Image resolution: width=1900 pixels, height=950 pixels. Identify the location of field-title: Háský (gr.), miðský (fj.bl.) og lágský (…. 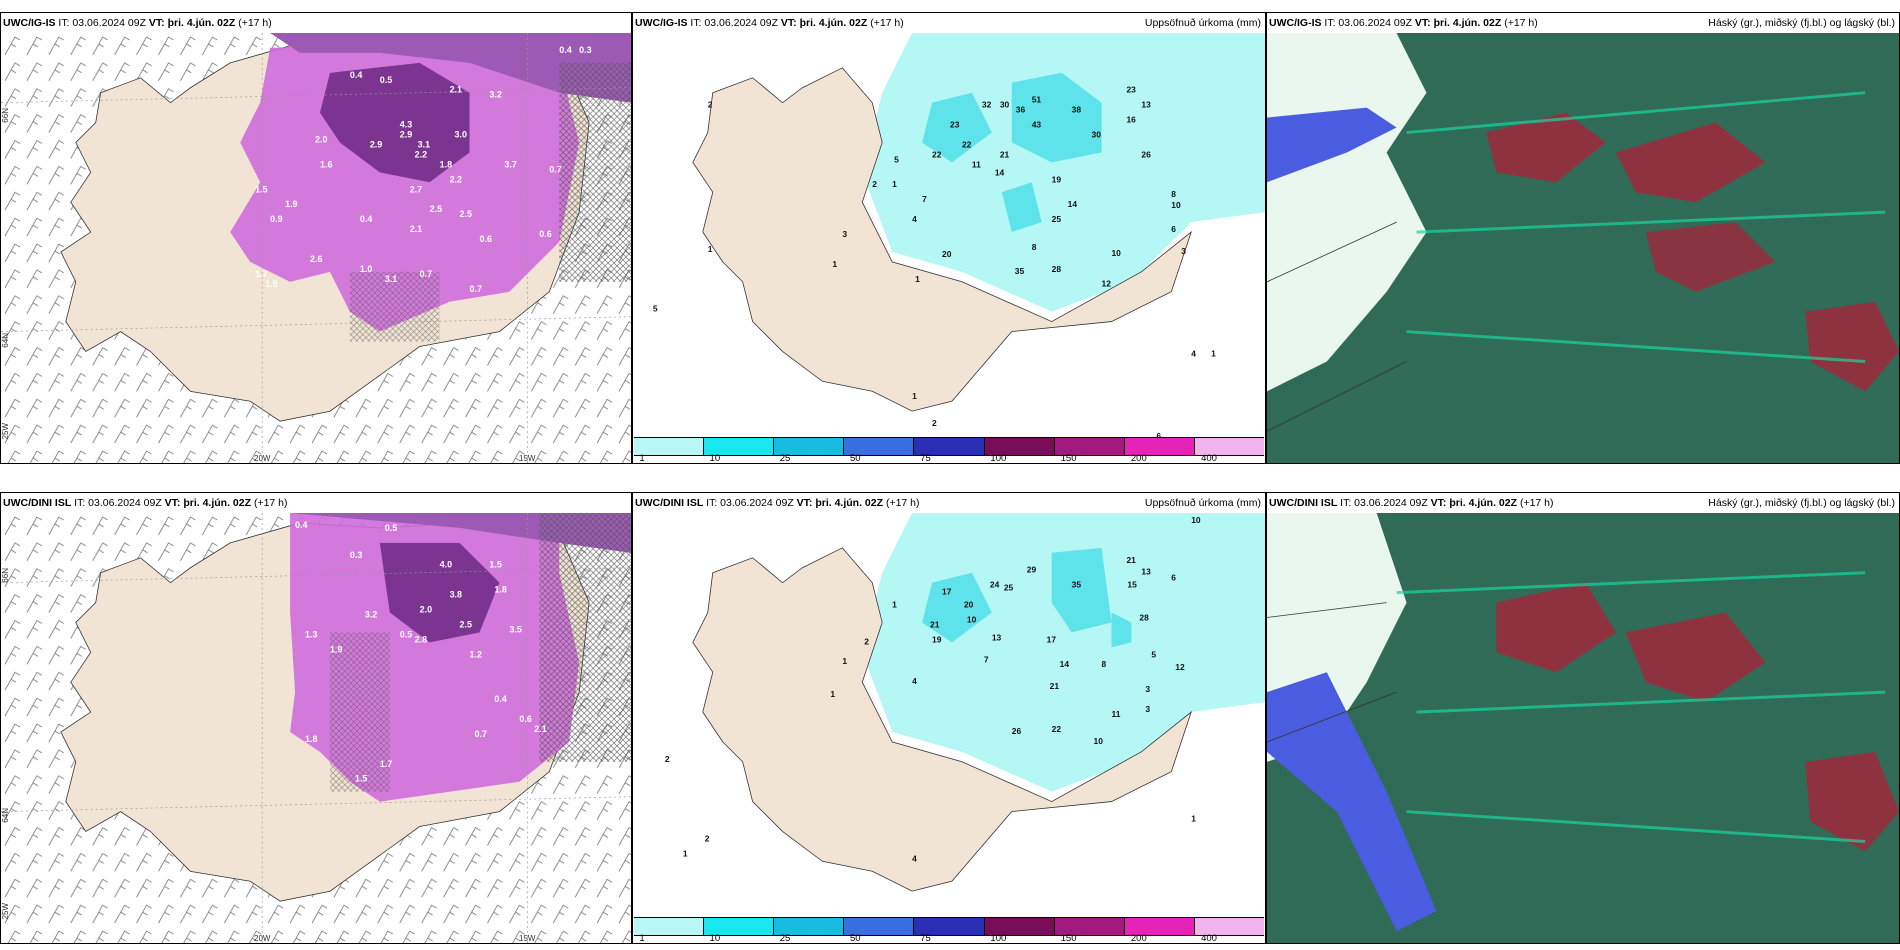
(1801, 23).